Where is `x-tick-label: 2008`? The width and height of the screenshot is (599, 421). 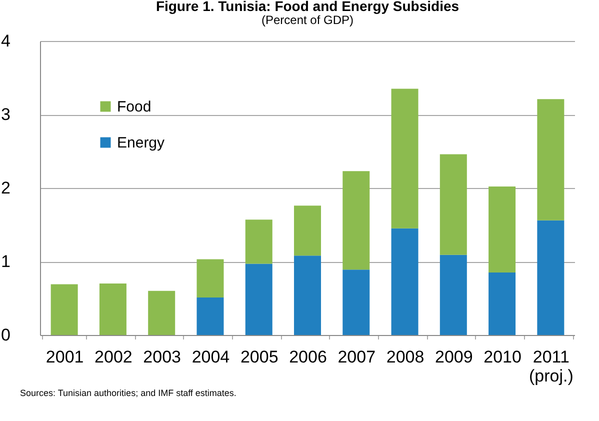 x-tick-label: 2008 is located at coordinates (405, 357).